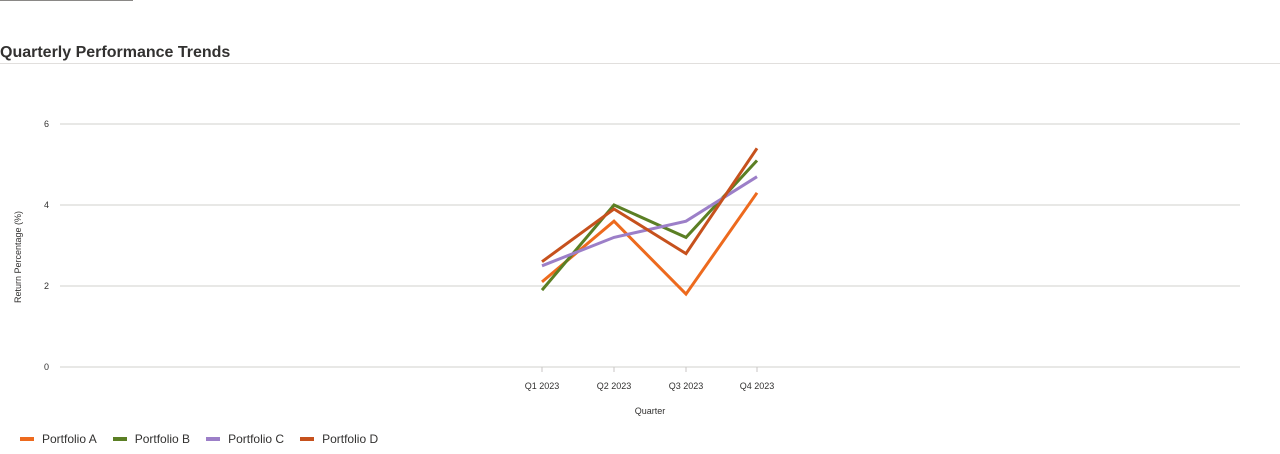  Describe the element at coordinates (256, 439) in the screenshot. I see `legend-label: Portfolio C` at that location.